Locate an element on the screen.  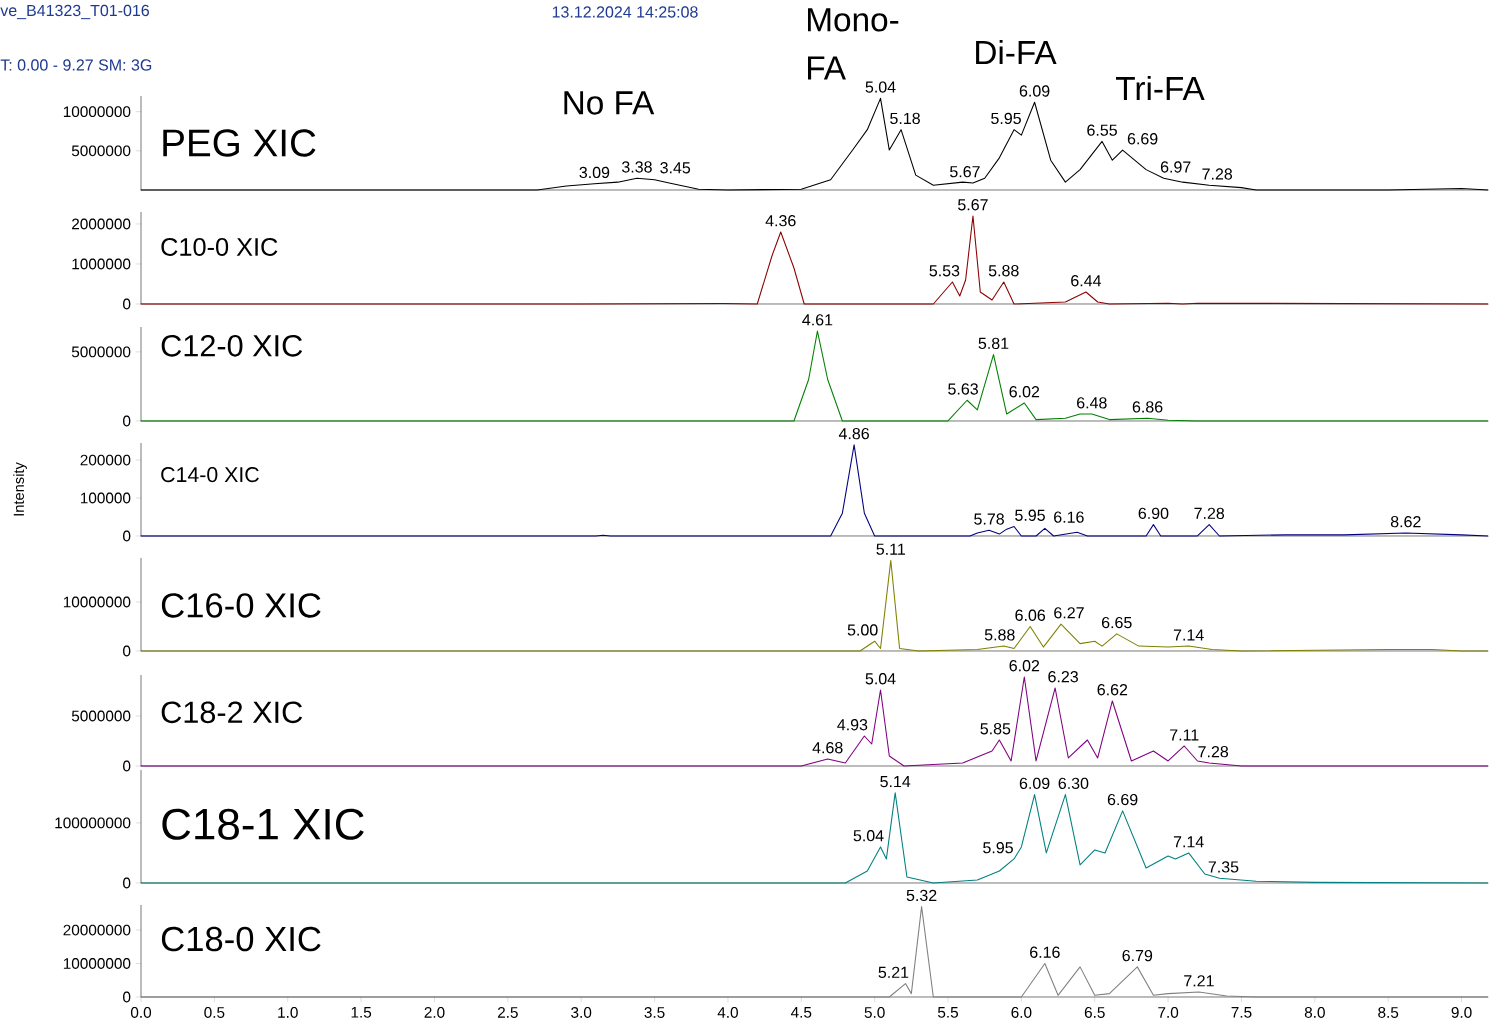
x-tick-label: 4.0 is located at coordinates (727, 1012).